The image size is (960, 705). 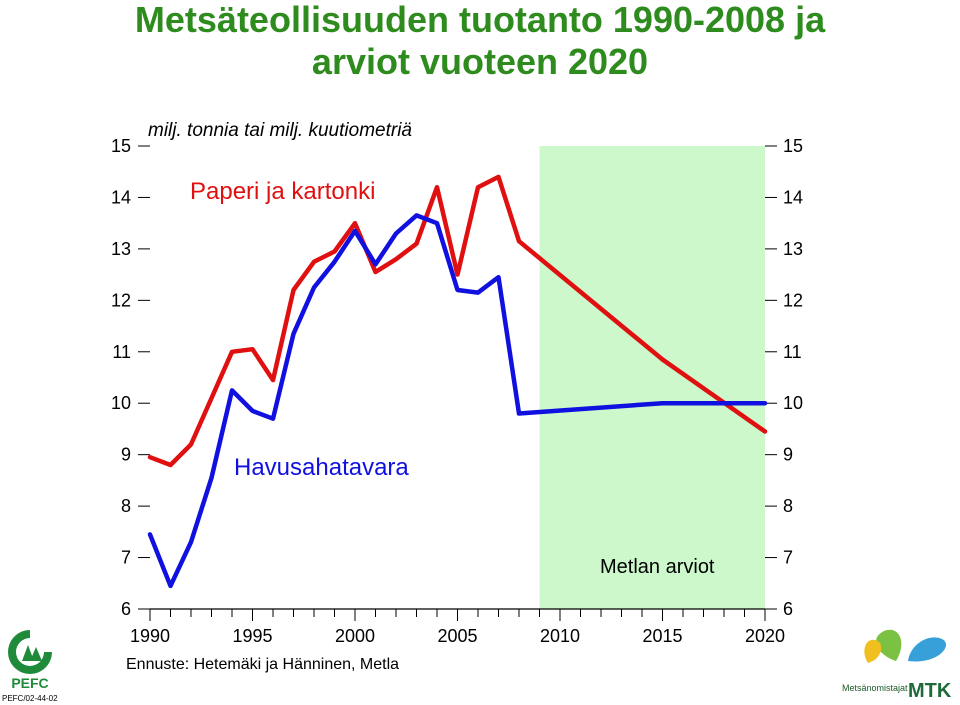 I want to click on series-label-havusahatavara: Havusahatavara, so click(x=321, y=467).